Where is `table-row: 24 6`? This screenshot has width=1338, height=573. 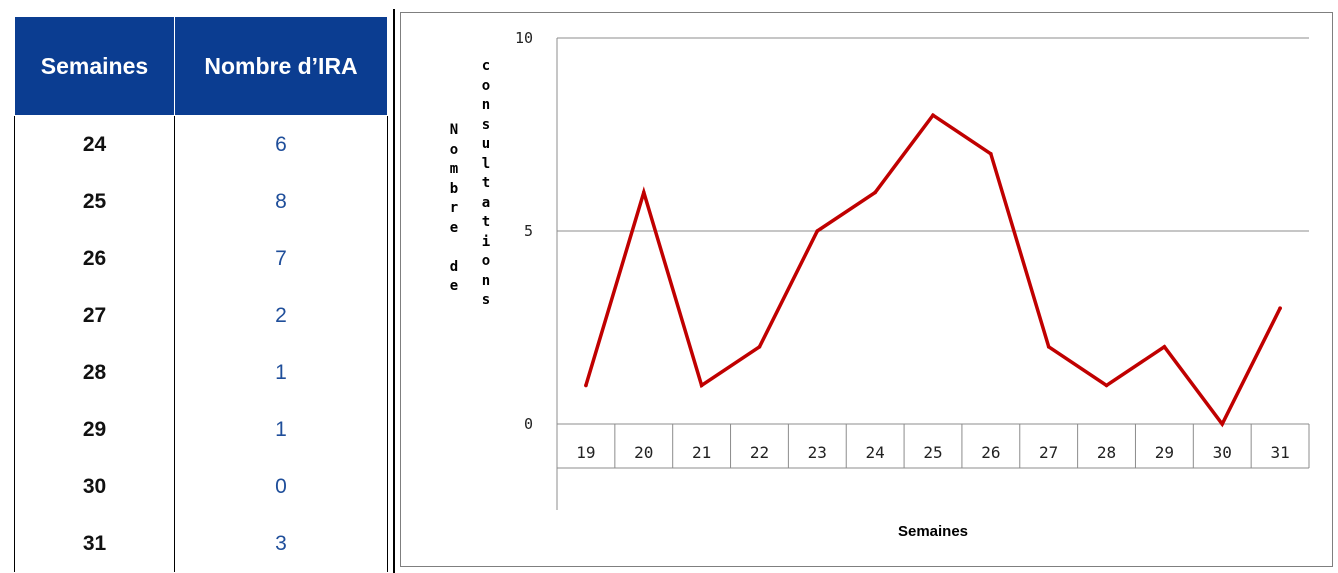
table-row: 24 6 is located at coordinates (201, 144).